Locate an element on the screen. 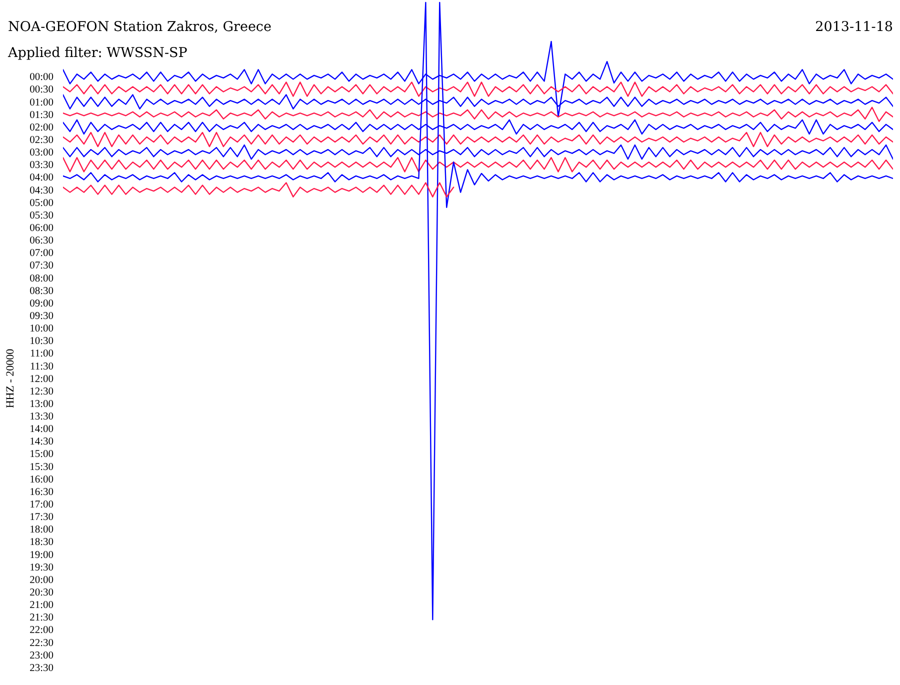 The height and width of the screenshot is (685, 900). y-tick-label: 14:00 is located at coordinates (42, 430).